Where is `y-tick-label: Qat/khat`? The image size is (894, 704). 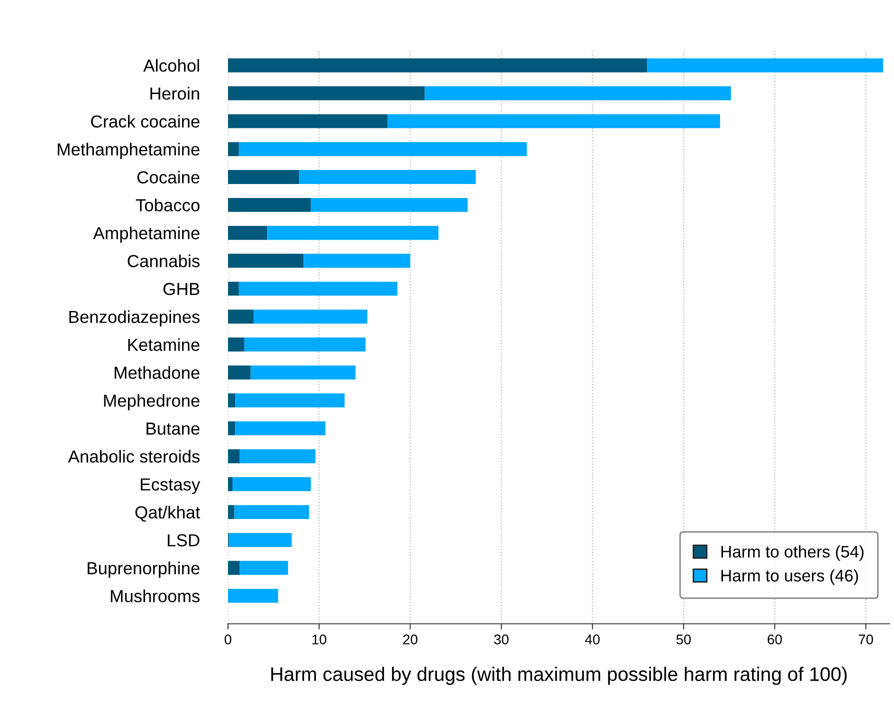
y-tick-label: Qat/khat is located at coordinates (167, 514).